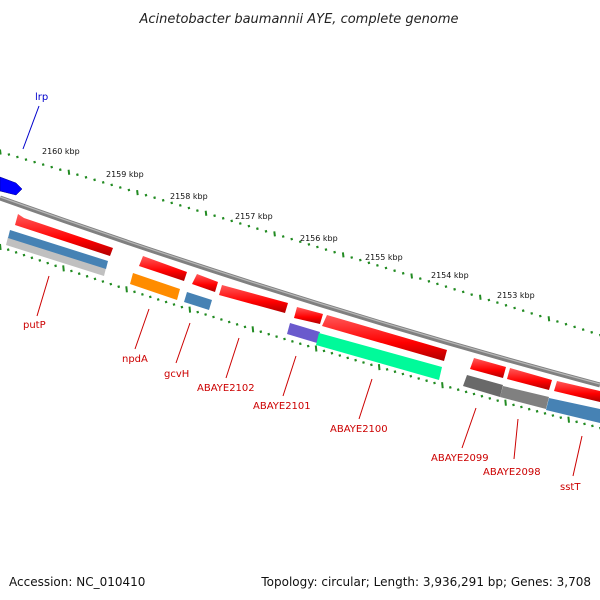 This screenshot has height=600, width=600. Describe the element at coordinates (176, 374) in the screenshot. I see `gene-label: gcvH` at that location.